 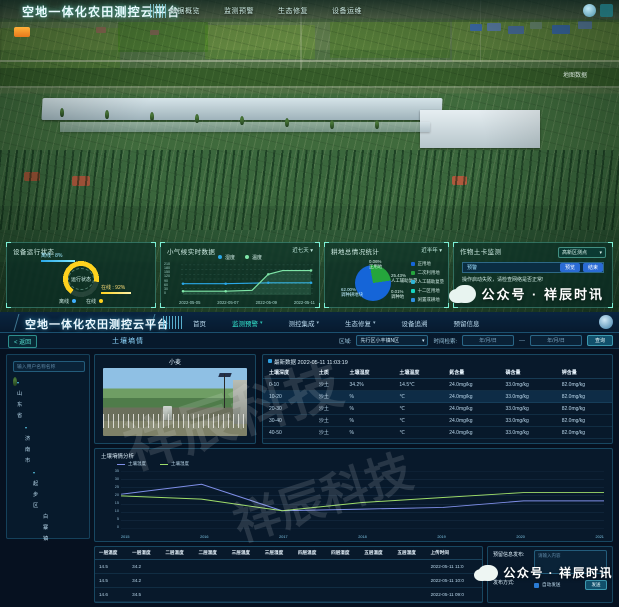 What do you see at coordinates (46, 528) in the screenshot?
I see `tree-node-town: 白寨镇` at bounding box center [46, 528].